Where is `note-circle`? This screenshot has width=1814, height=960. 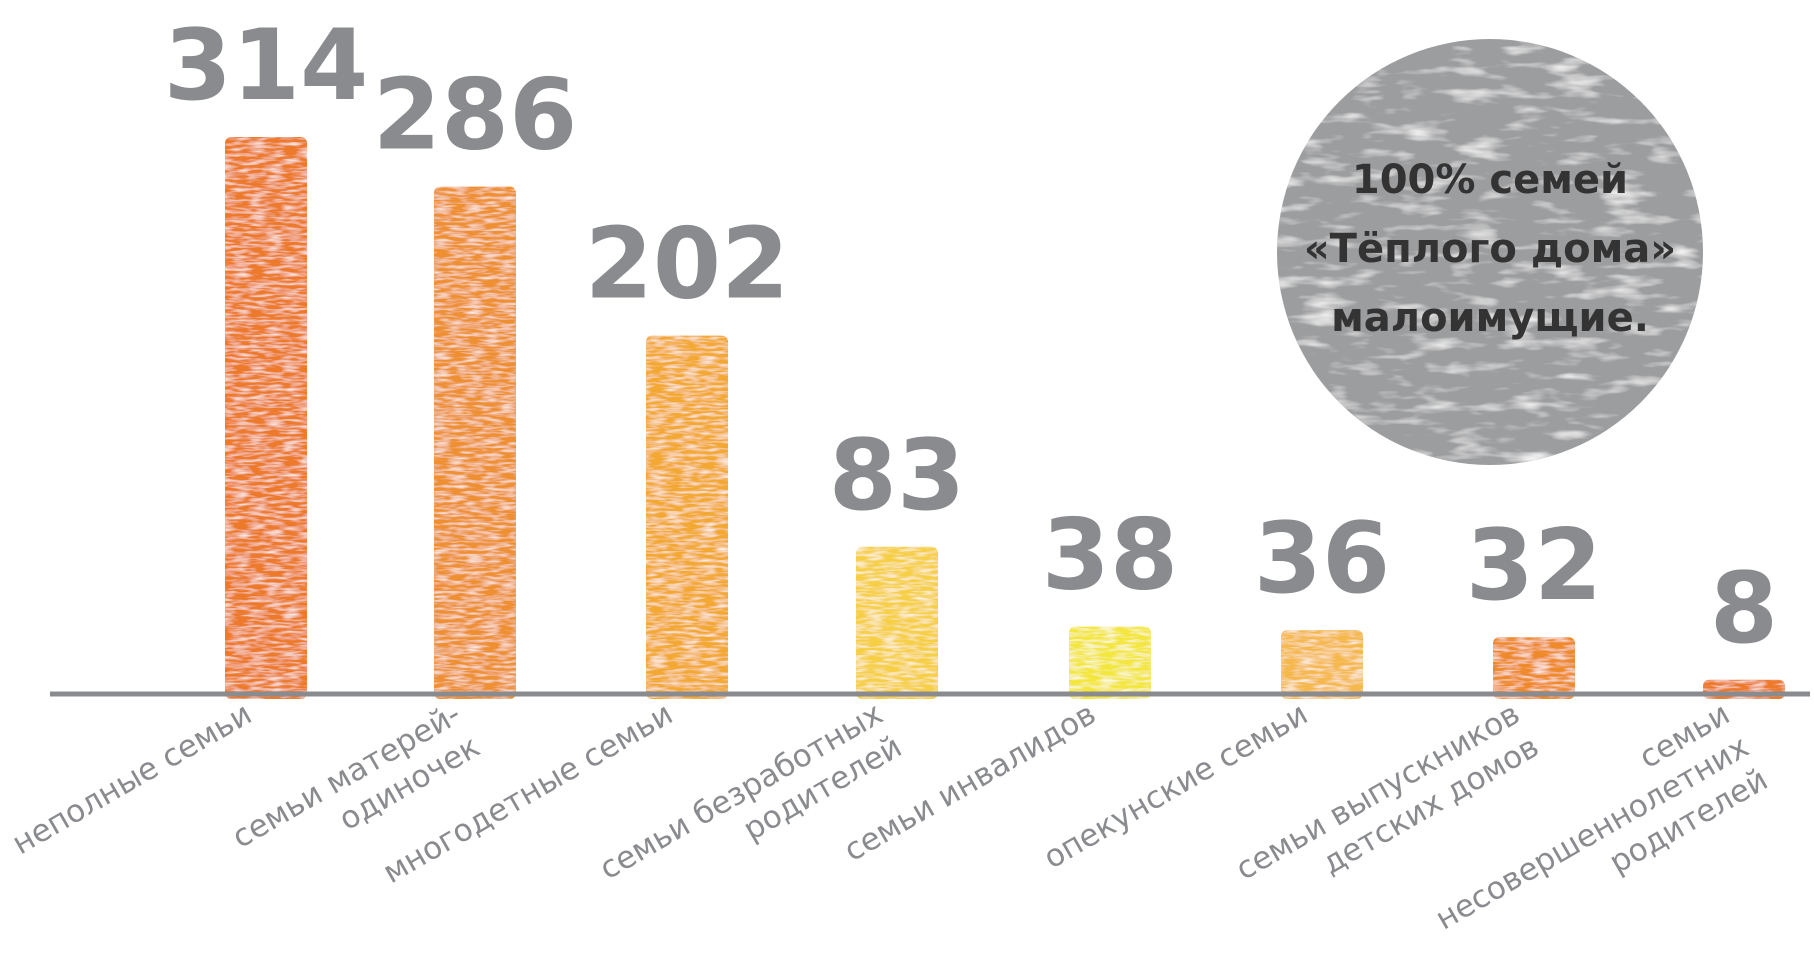 note-circle is located at coordinates (1490, 252).